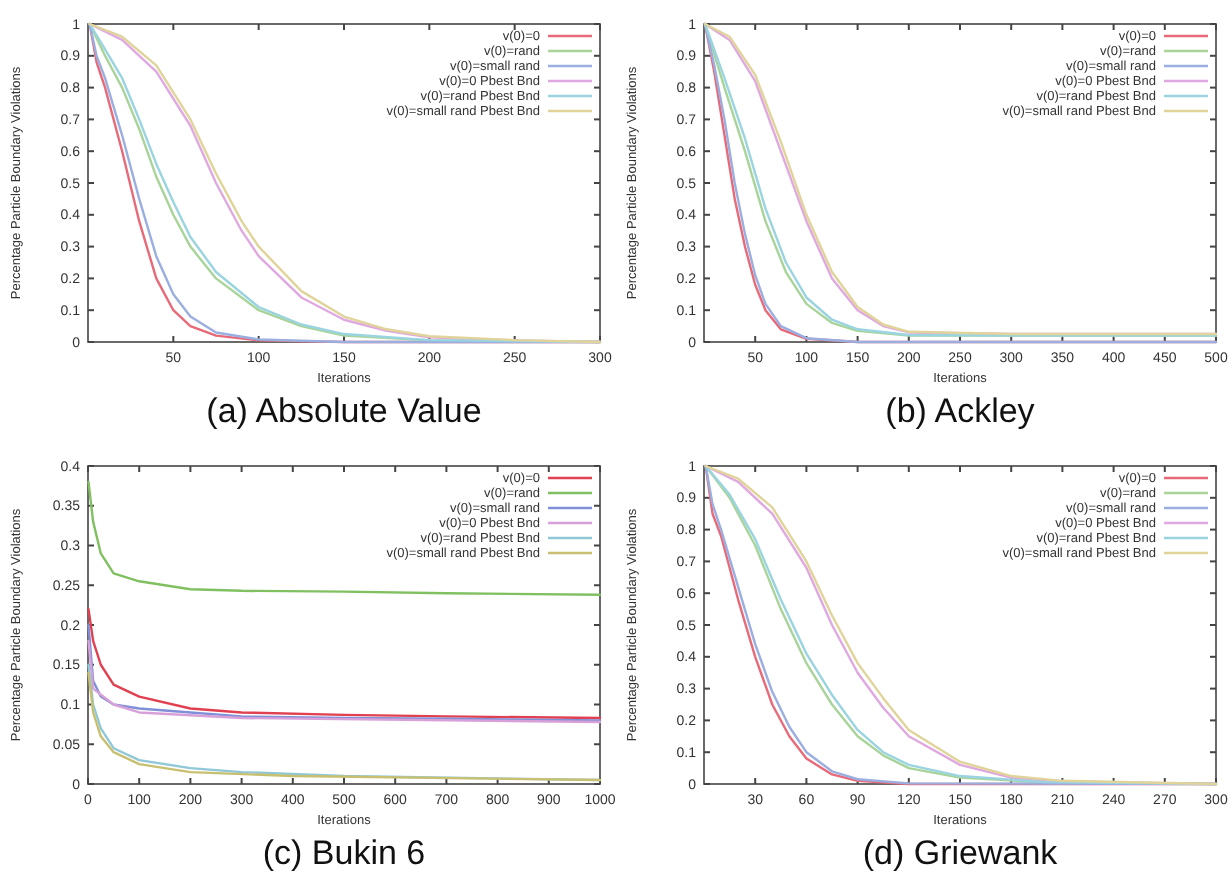 Image resolution: width=1232 pixels, height=886 pixels. What do you see at coordinates (344, 411) in the screenshot?
I see `text: (a) Absolute Value` at bounding box center [344, 411].